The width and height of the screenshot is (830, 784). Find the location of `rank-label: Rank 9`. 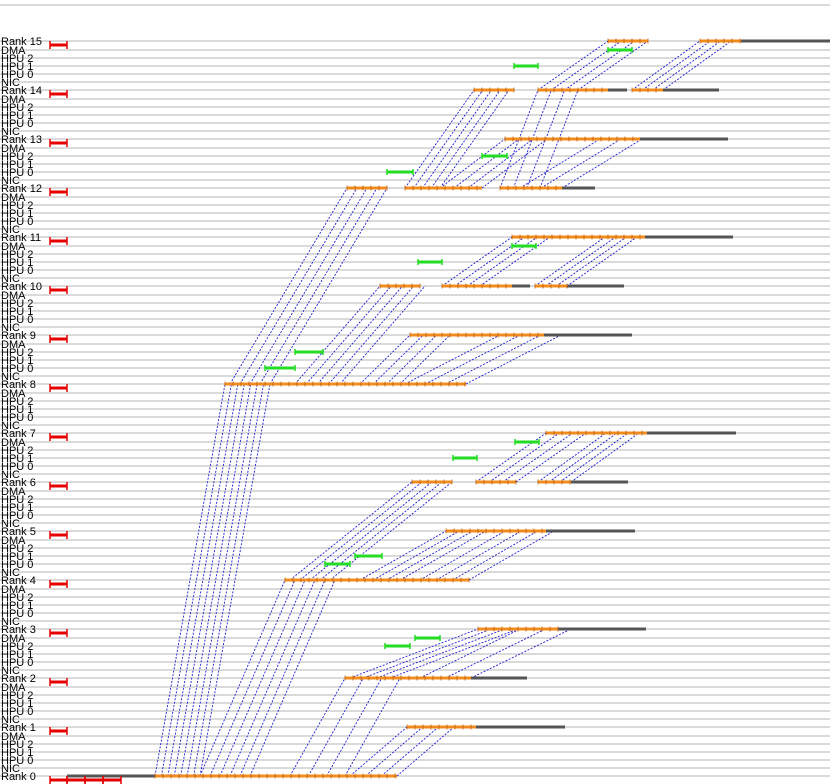

rank-label: Rank 9 is located at coordinates (18, 336).